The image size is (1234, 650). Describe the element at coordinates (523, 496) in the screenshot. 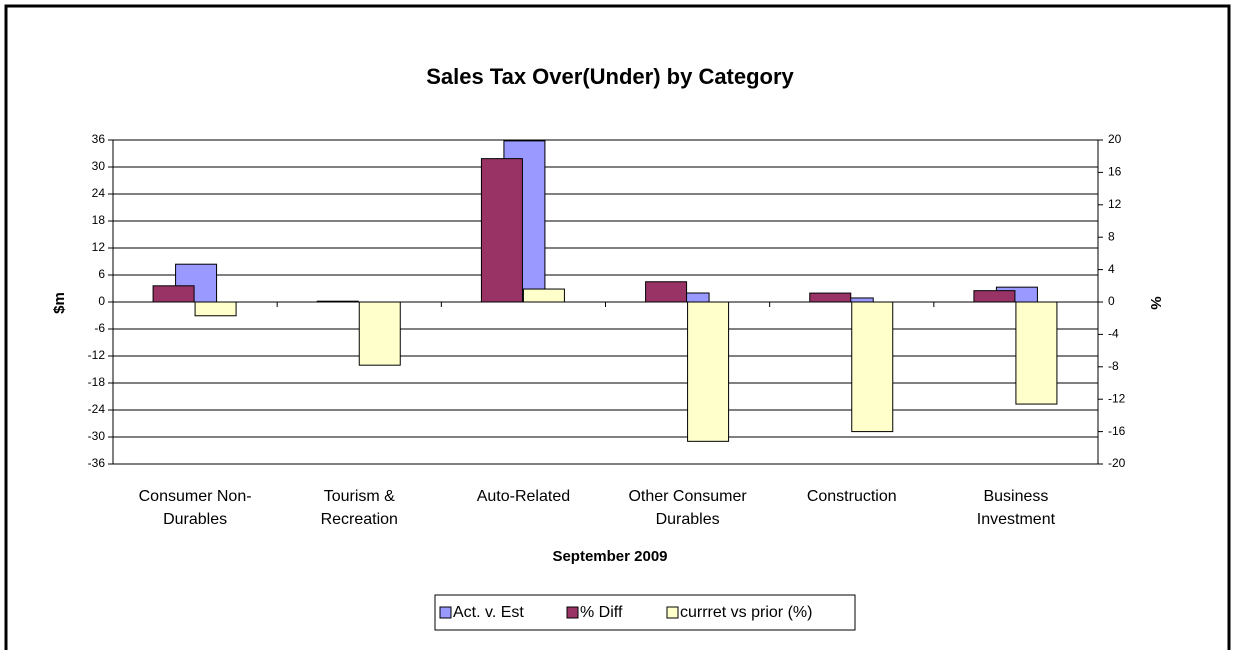

I see `x-tick-label: Auto-Related` at that location.